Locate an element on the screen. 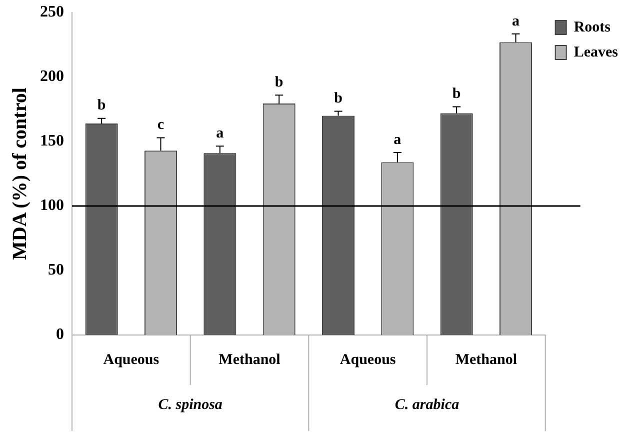 This screenshot has width=628, height=435. text: C. spinosa is located at coordinates (190, 404).